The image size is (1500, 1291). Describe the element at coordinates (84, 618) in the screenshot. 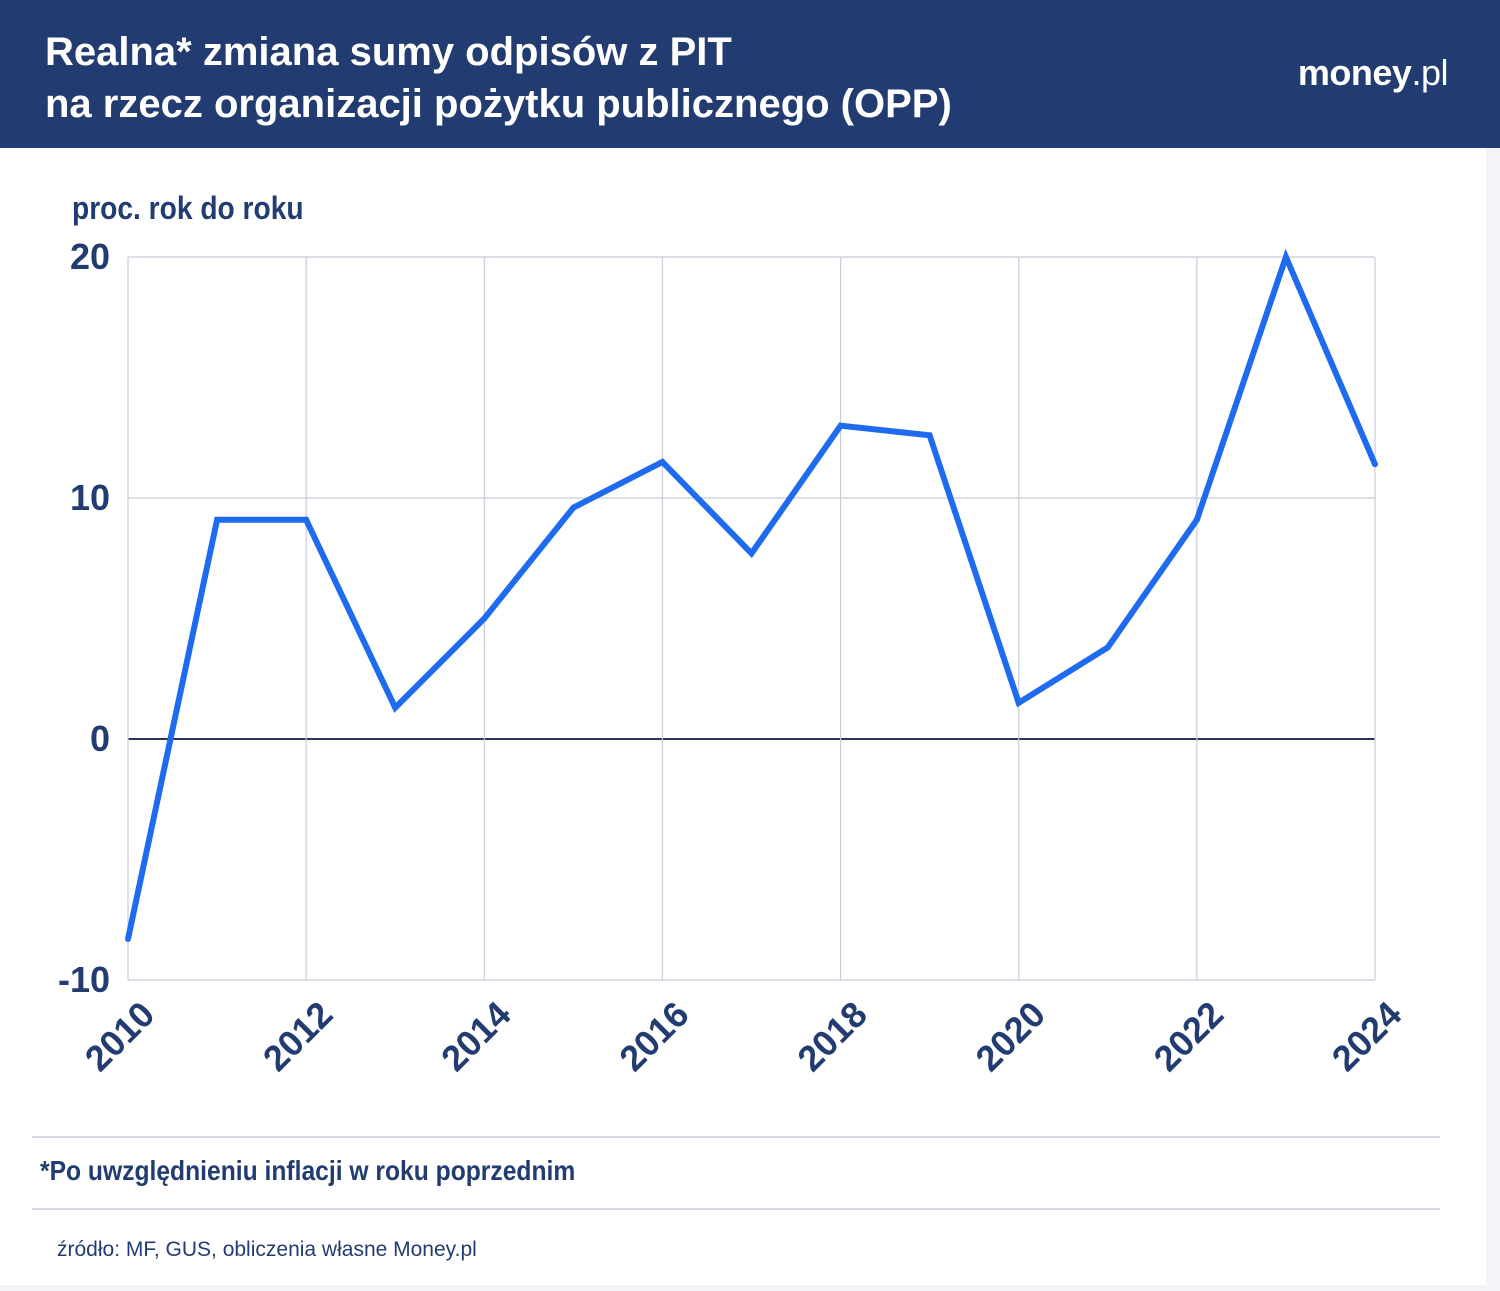

I see `y-tick-labels: 20 10 0 -10` at that location.